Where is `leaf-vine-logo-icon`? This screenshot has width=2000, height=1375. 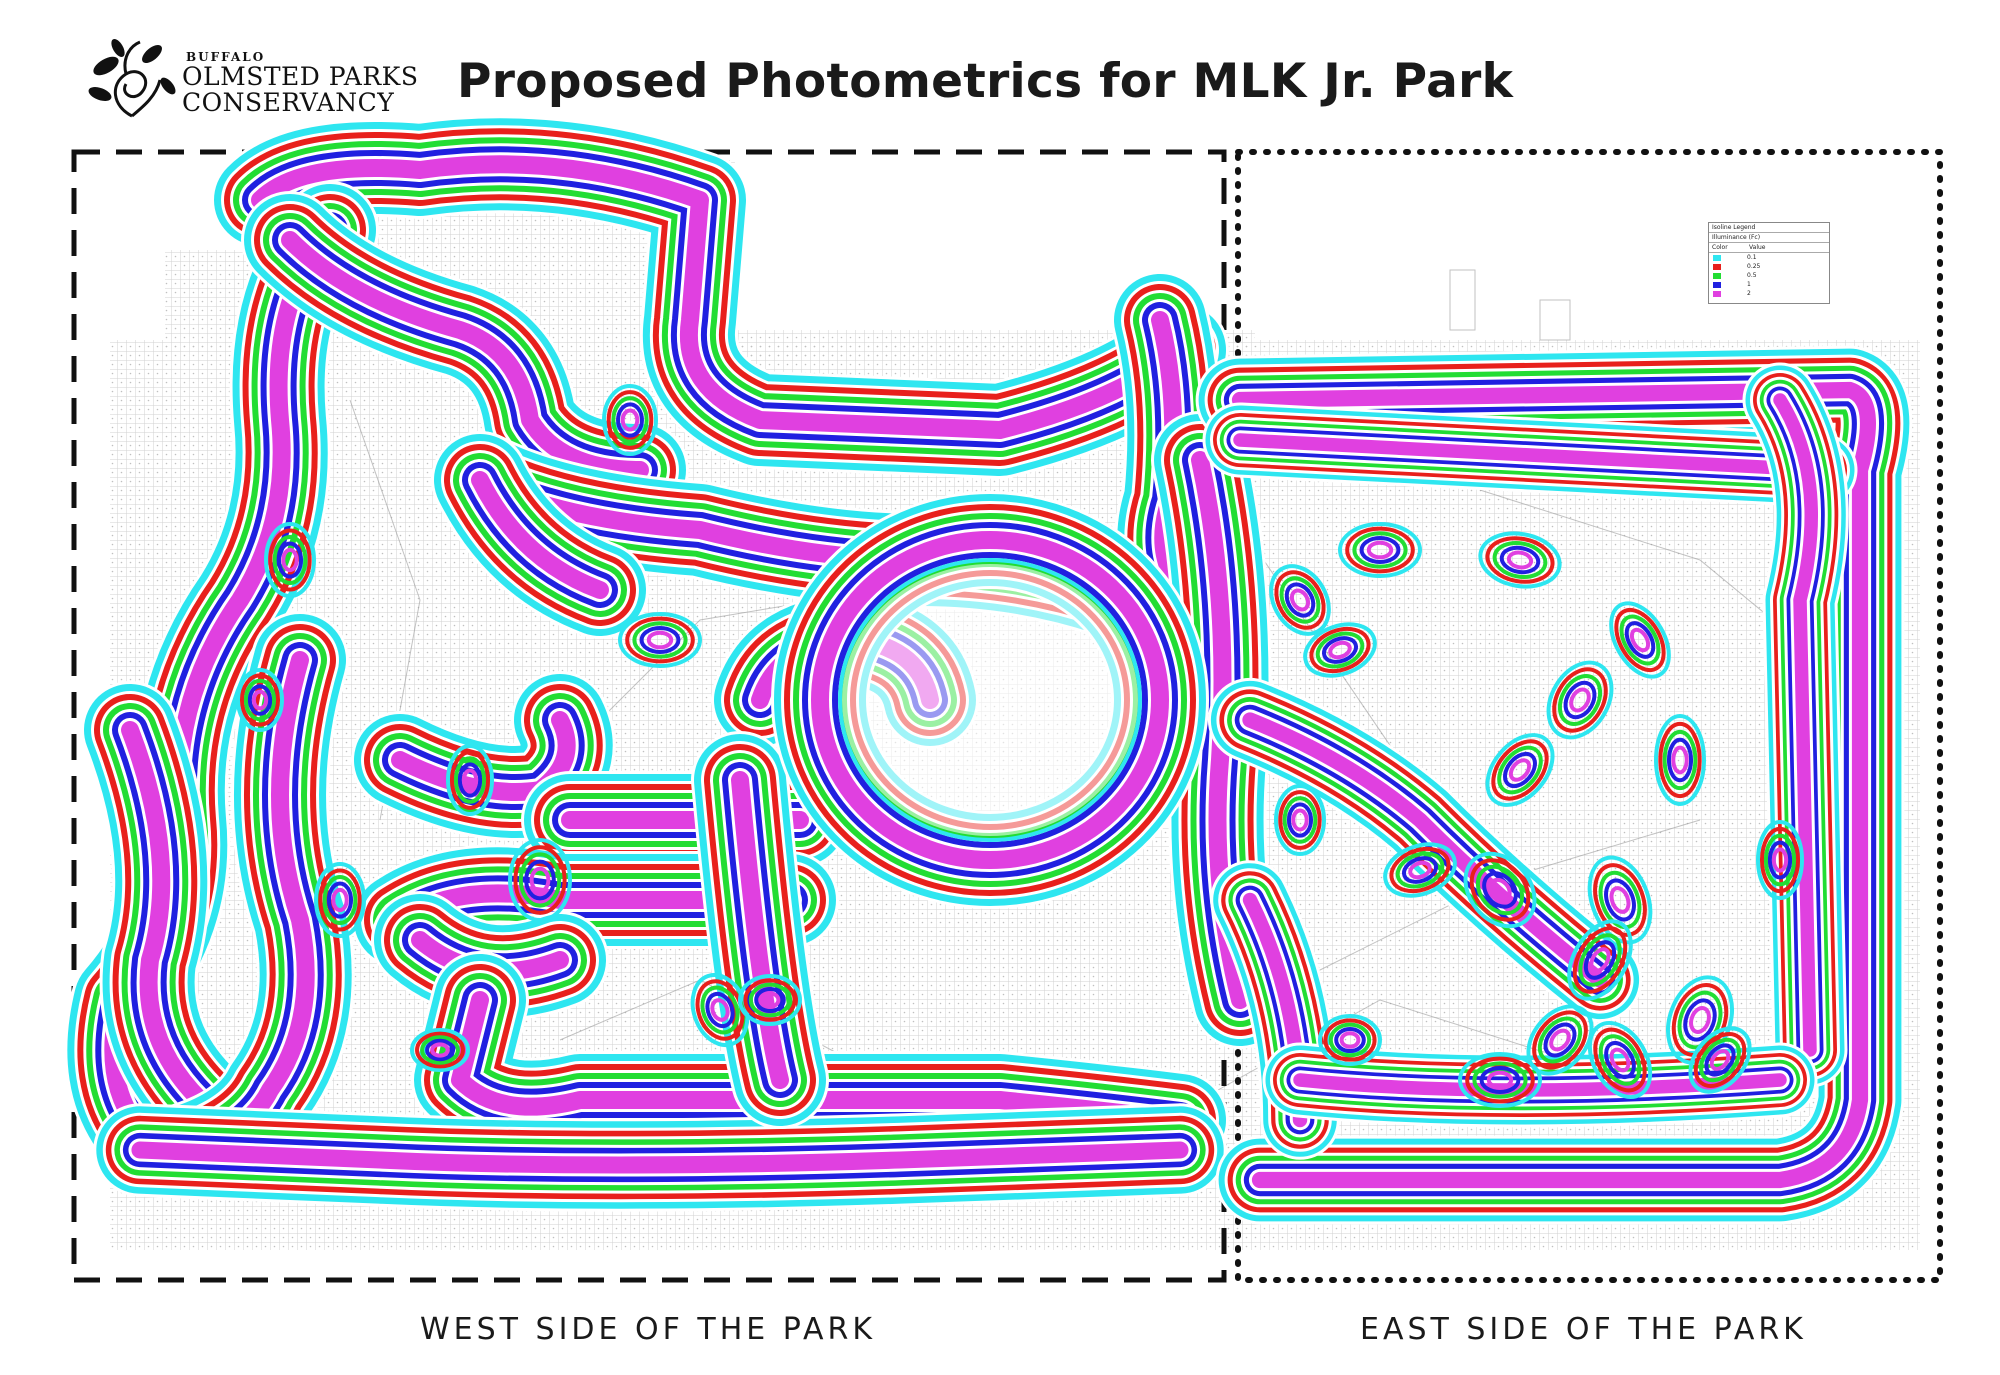
leaf-vine-logo-icon is located at coordinates (132, 78).